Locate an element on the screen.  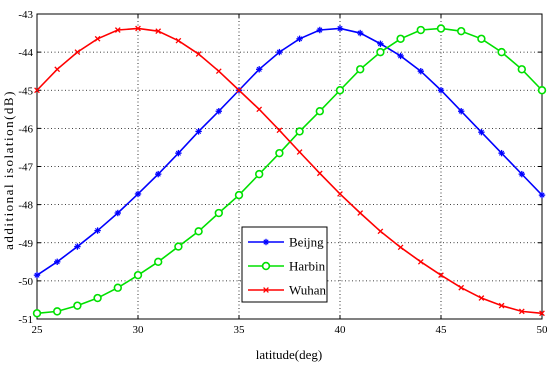
y-tick-label: -49 is located at coordinates (25, 244).